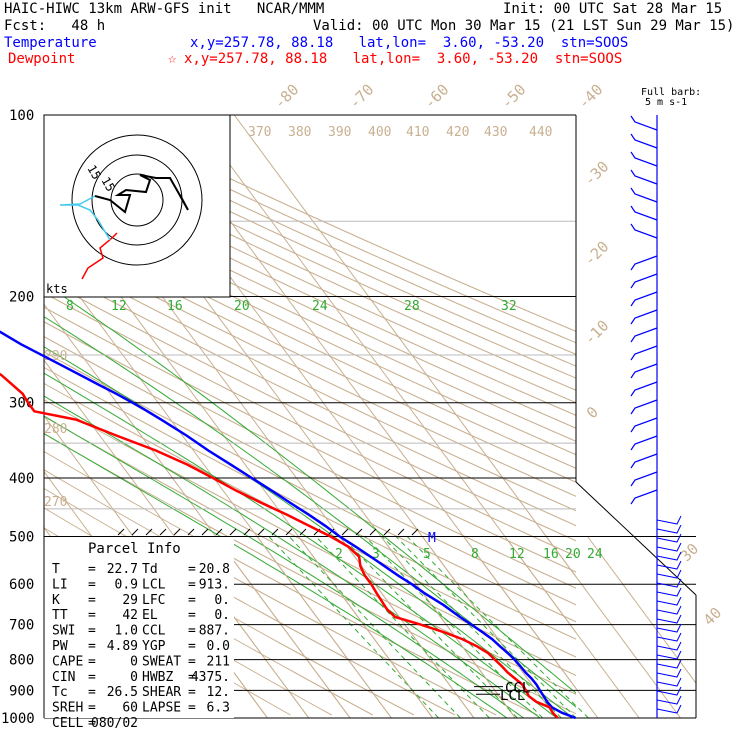  Describe the element at coordinates (21, 626) in the screenshot. I see `pressure-label: 700` at that location.